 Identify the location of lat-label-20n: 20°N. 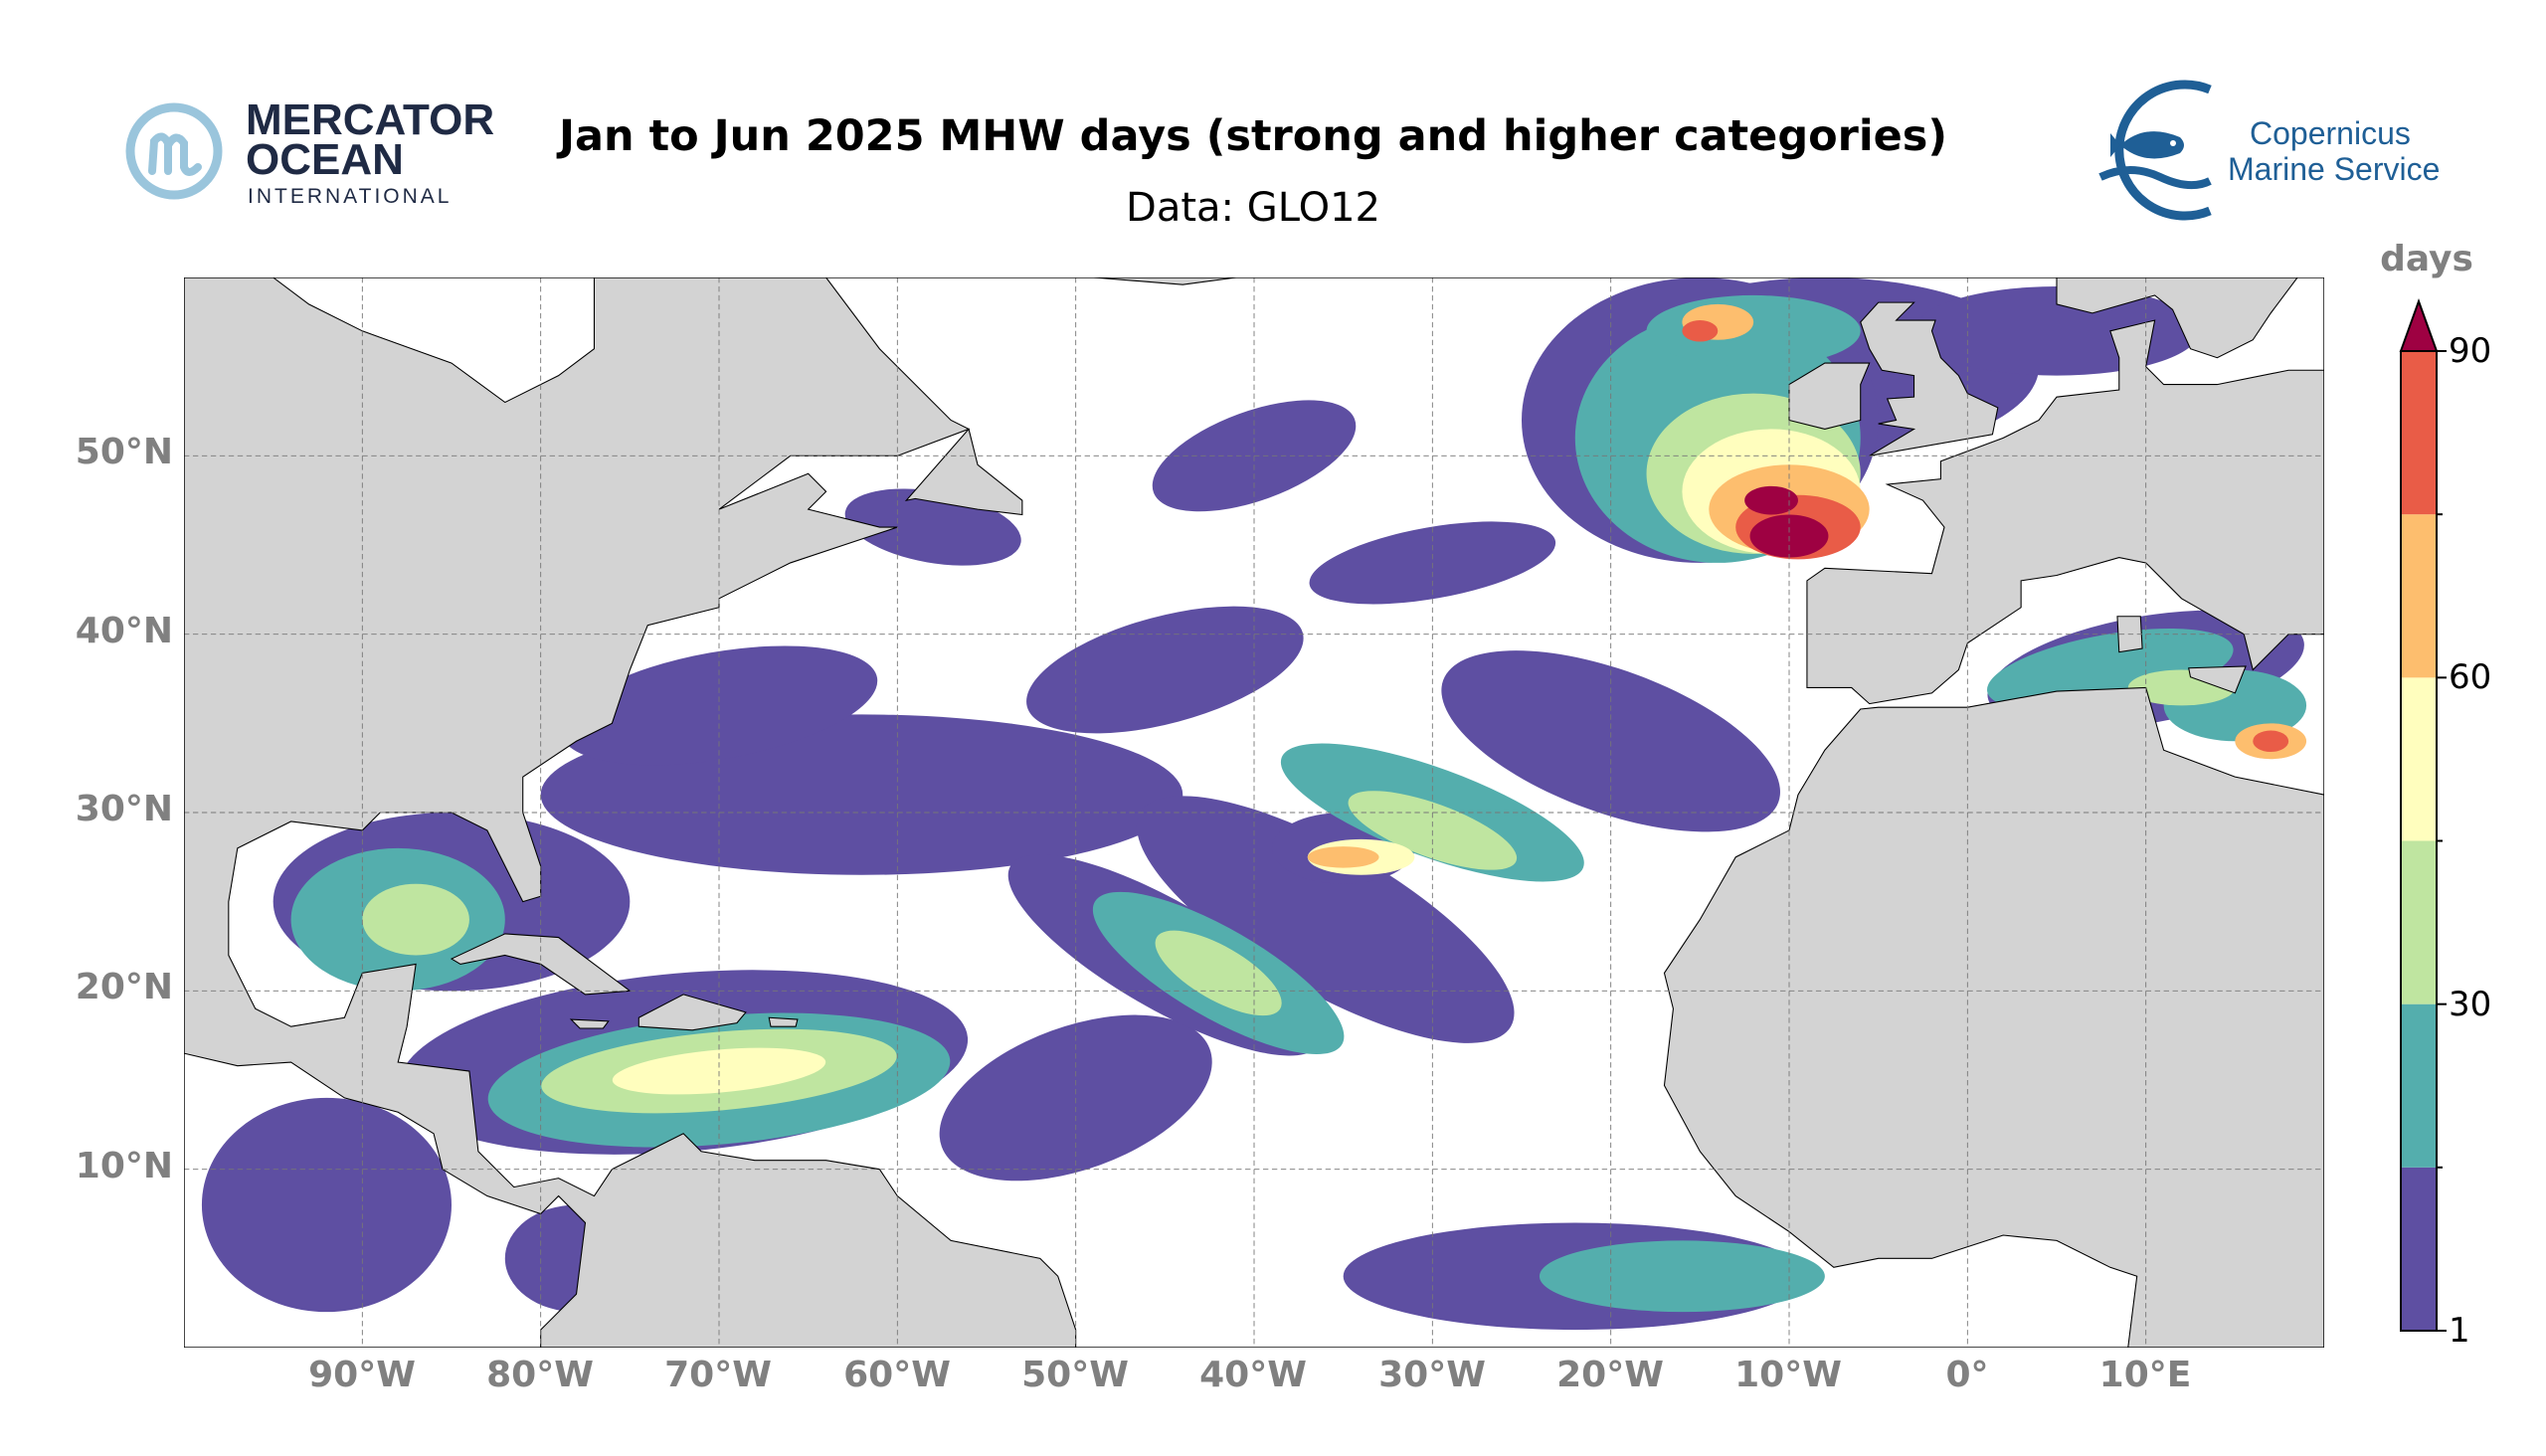
(124, 987).